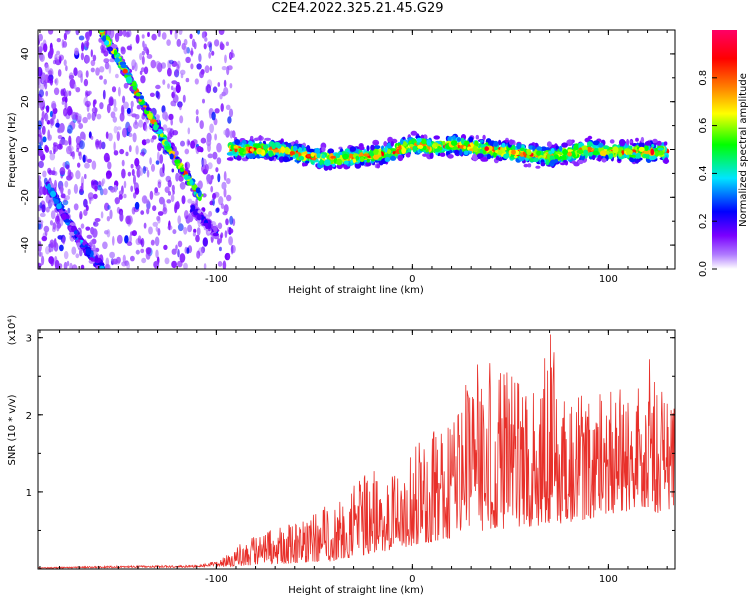 Image resolution: width=750 pixels, height=600 pixels. I want to click on snr-scale-label: (x10⁴), so click(12, 330).